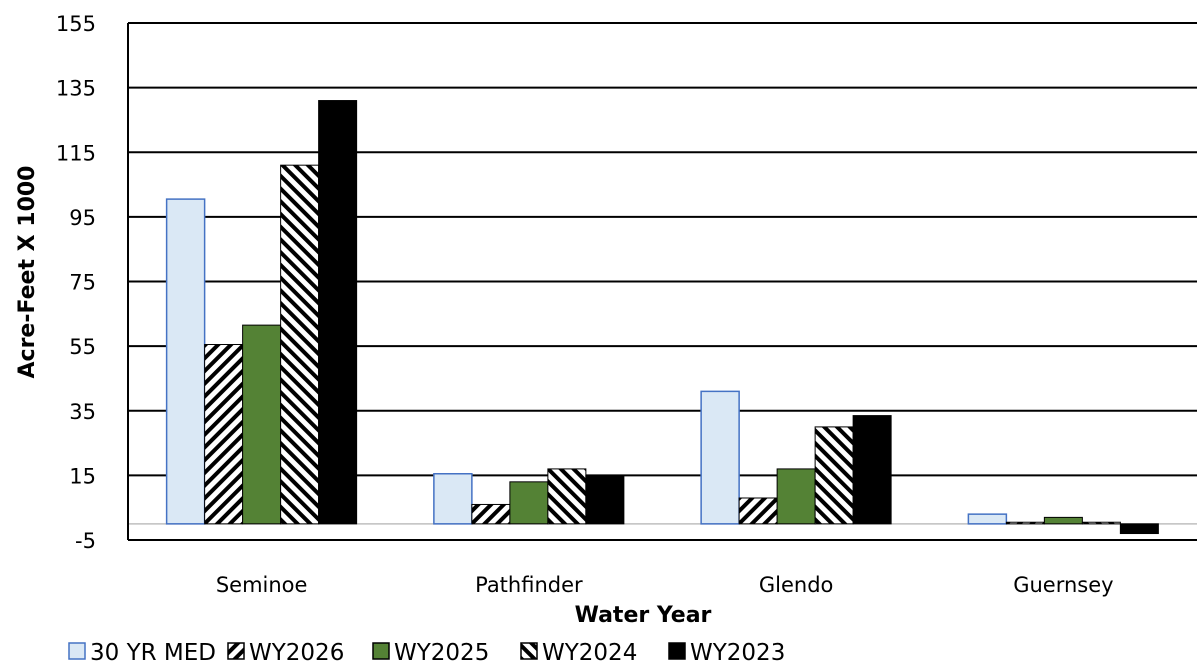  What do you see at coordinates (82, 476) in the screenshot?
I see `y-tick-label: 15` at bounding box center [82, 476].